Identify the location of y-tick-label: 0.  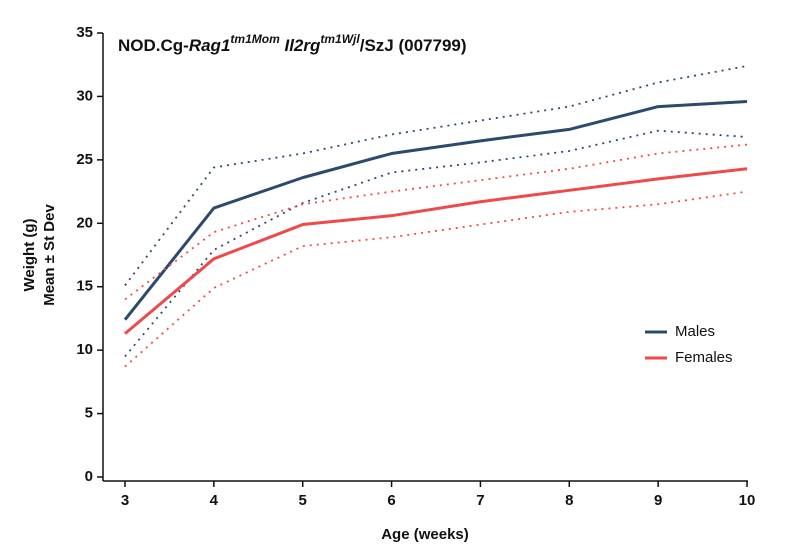
(89, 476).